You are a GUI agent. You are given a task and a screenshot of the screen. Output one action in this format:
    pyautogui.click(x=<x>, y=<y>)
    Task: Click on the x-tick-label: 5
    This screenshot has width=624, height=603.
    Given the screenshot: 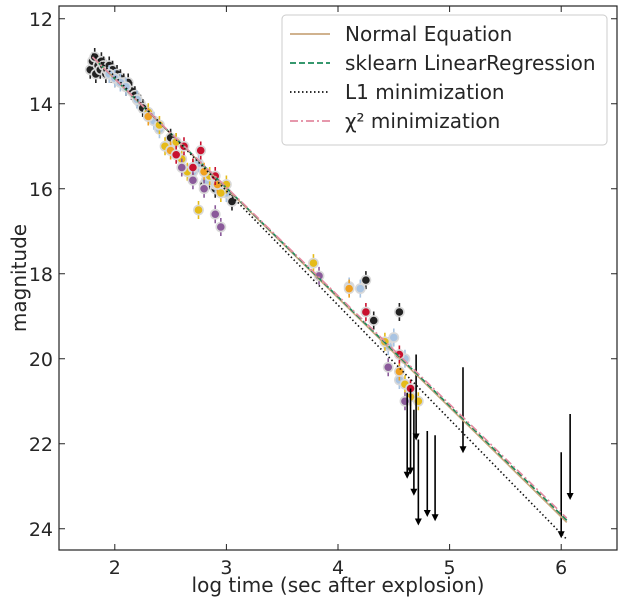 What is the action you would take?
    pyautogui.click(x=450, y=568)
    